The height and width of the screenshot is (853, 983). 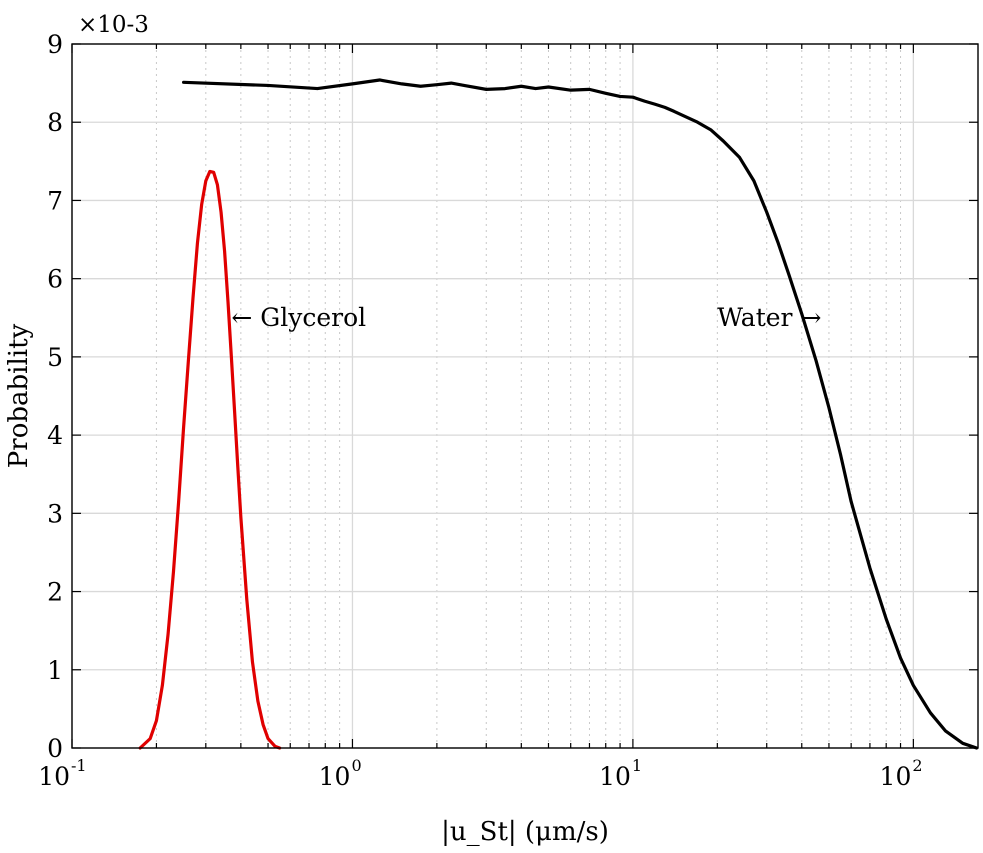 I want to click on y-axis-label: Probability, so click(x=19, y=395).